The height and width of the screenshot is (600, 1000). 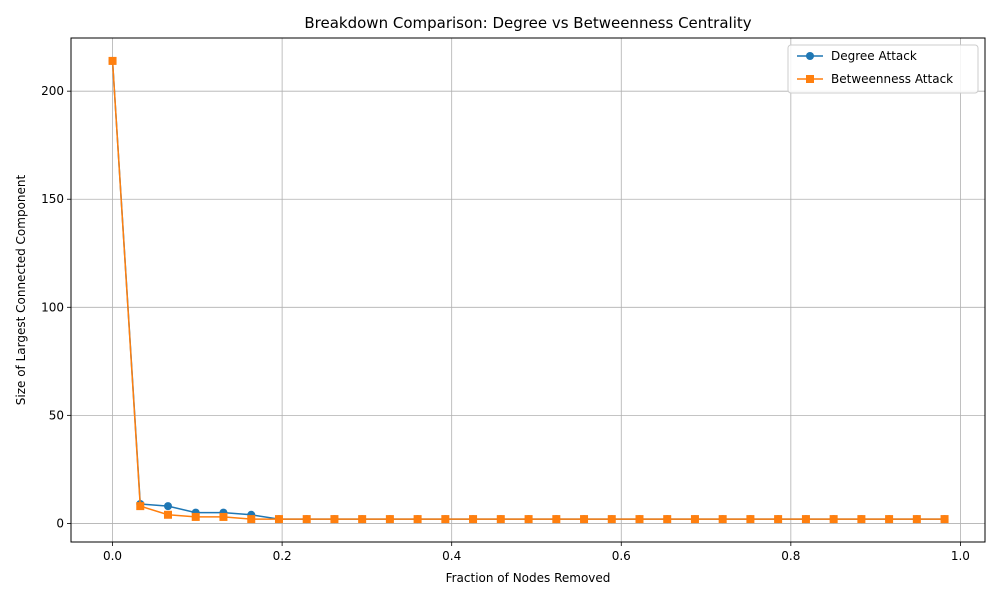 I want to click on legend-box, so click(x=883, y=69).